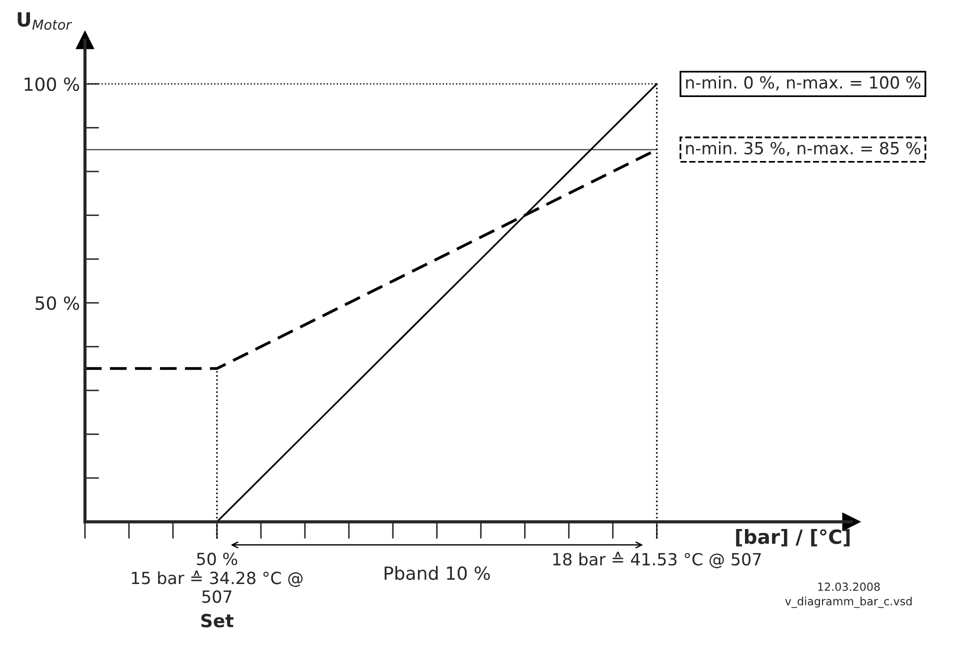 The image size is (970, 658). What do you see at coordinates (657, 560) in the screenshot?
I see `x-tick-label: 18 bar ≙ 41.53 °C @ 507` at bounding box center [657, 560].